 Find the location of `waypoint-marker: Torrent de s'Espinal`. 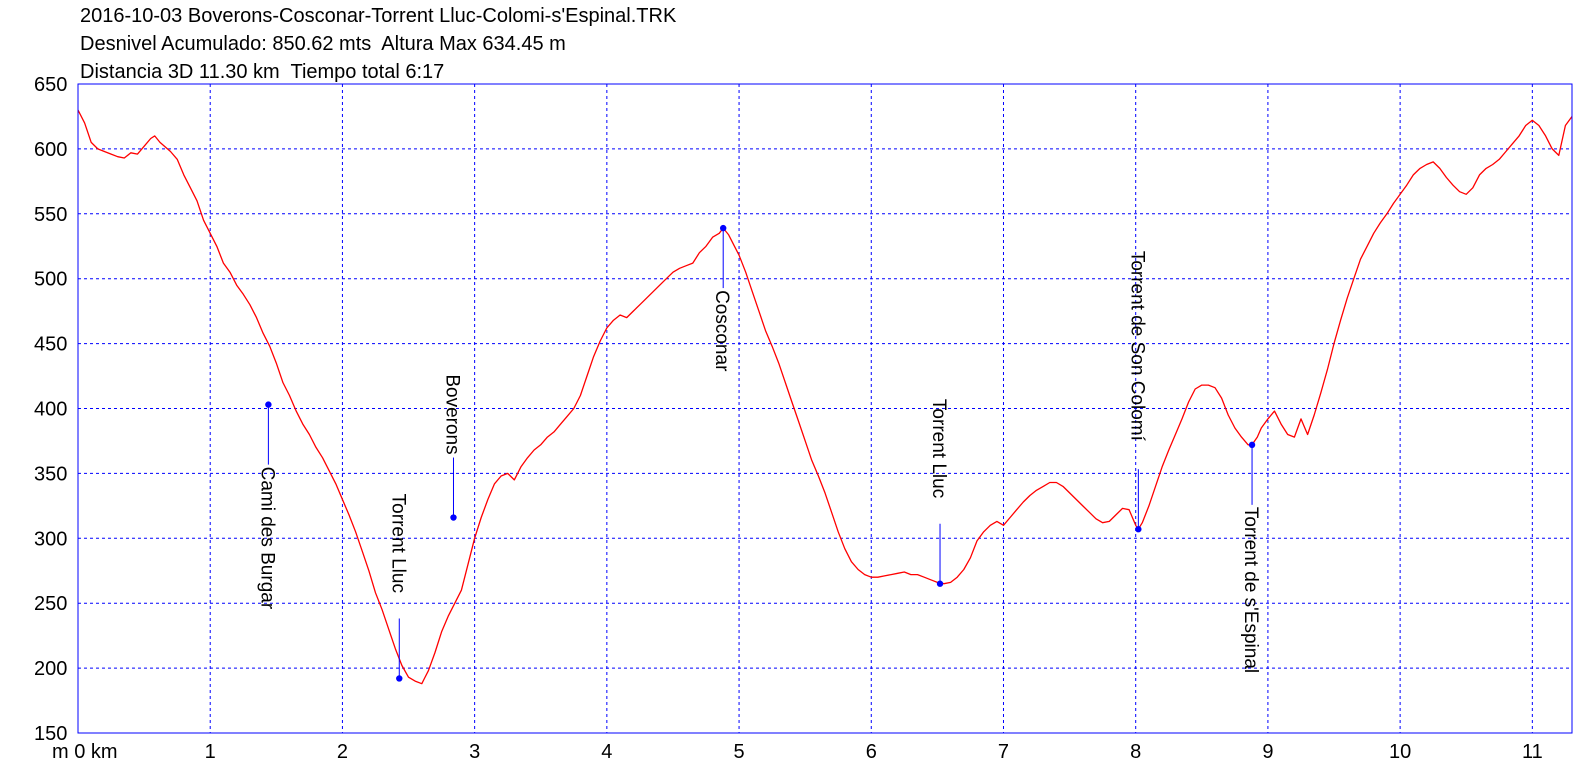

waypoint-marker: Torrent de s'Espinal is located at coordinates (1250, 557).